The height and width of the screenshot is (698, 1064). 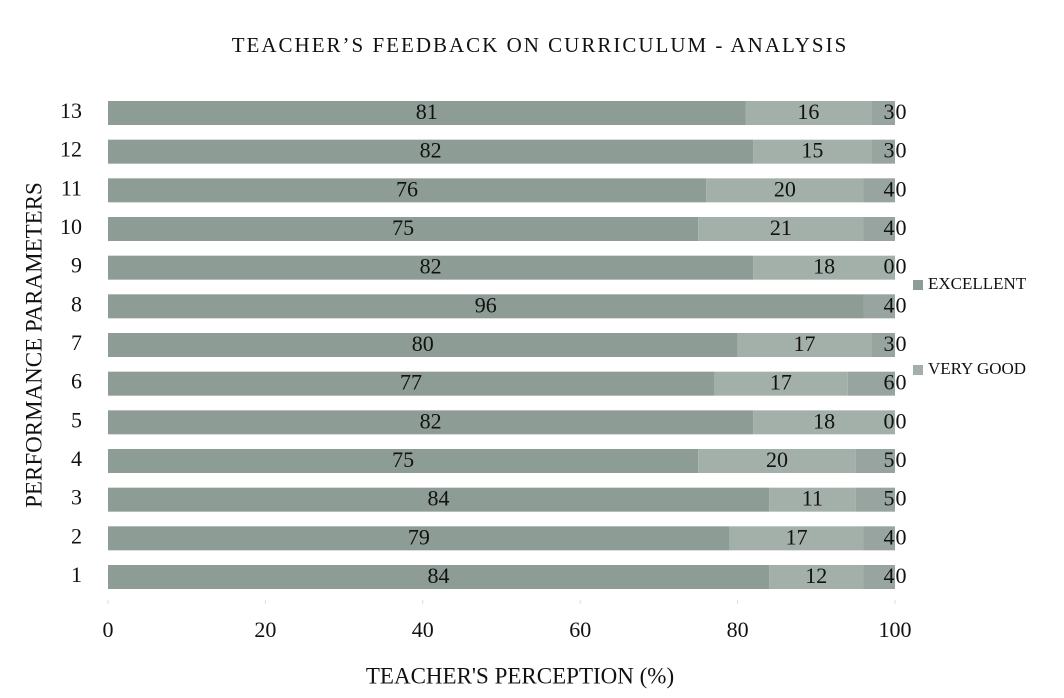 What do you see at coordinates (76, 419) in the screenshot?
I see `y-tick-label: 5` at bounding box center [76, 419].